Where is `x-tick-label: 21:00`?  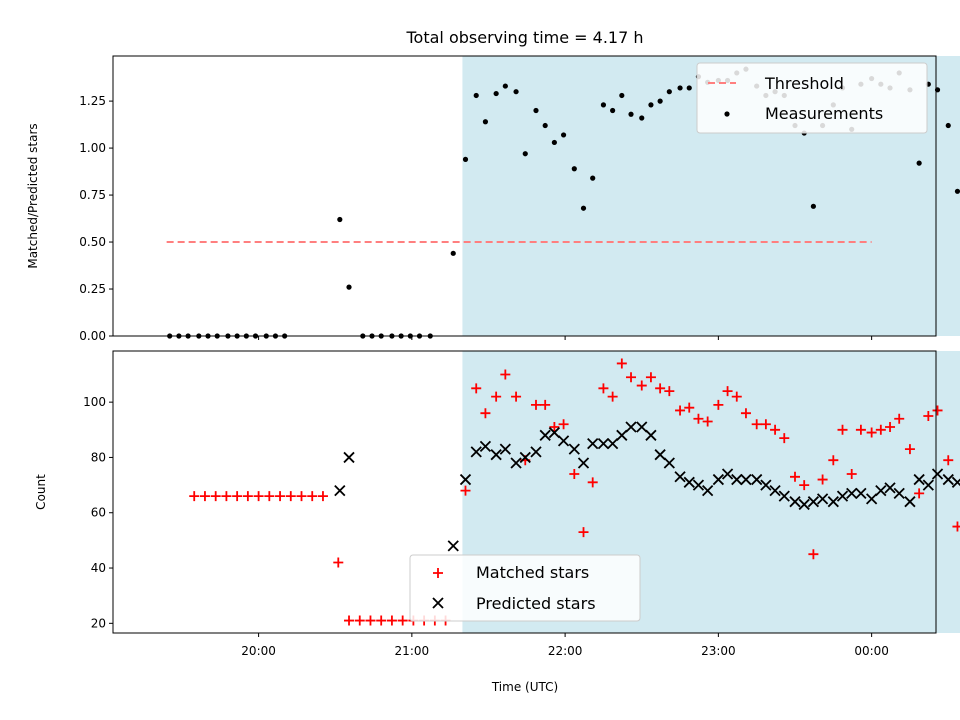
x-tick-label: 21:00 is located at coordinates (412, 651).